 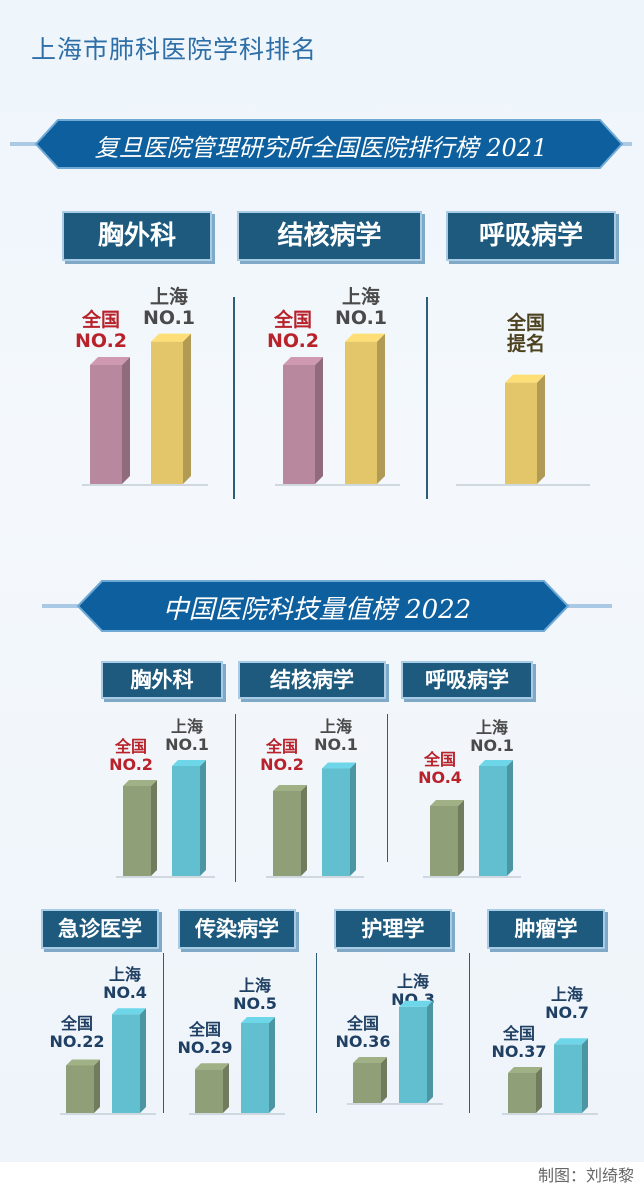 I want to click on label-thoracic-2021-national: 全国 NO.2, so click(x=101, y=331).